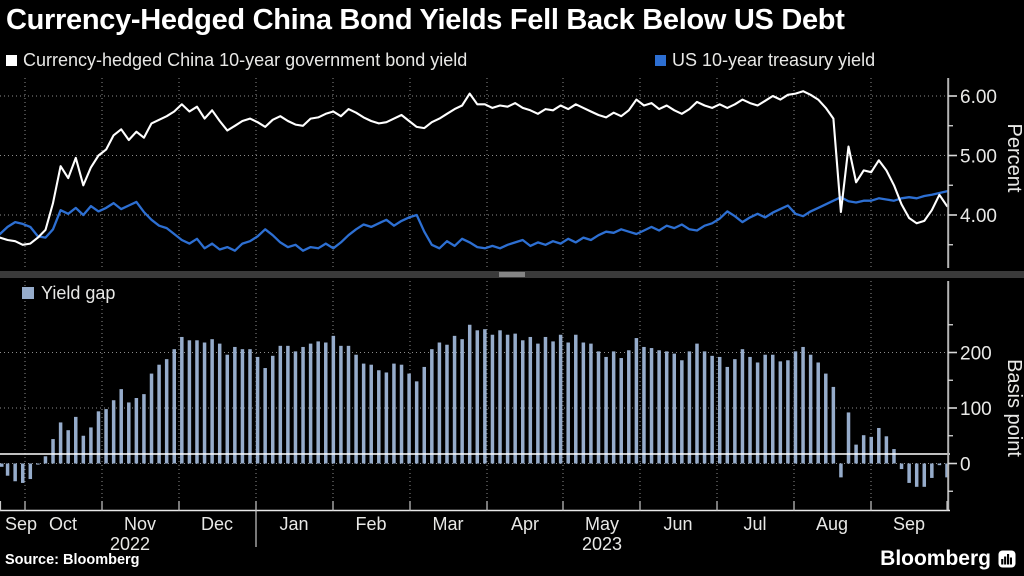 The height and width of the screenshot is (576, 1024). What do you see at coordinates (935, 558) in the screenshot?
I see `bloomberg-wordmark: Bloomberg` at bounding box center [935, 558].